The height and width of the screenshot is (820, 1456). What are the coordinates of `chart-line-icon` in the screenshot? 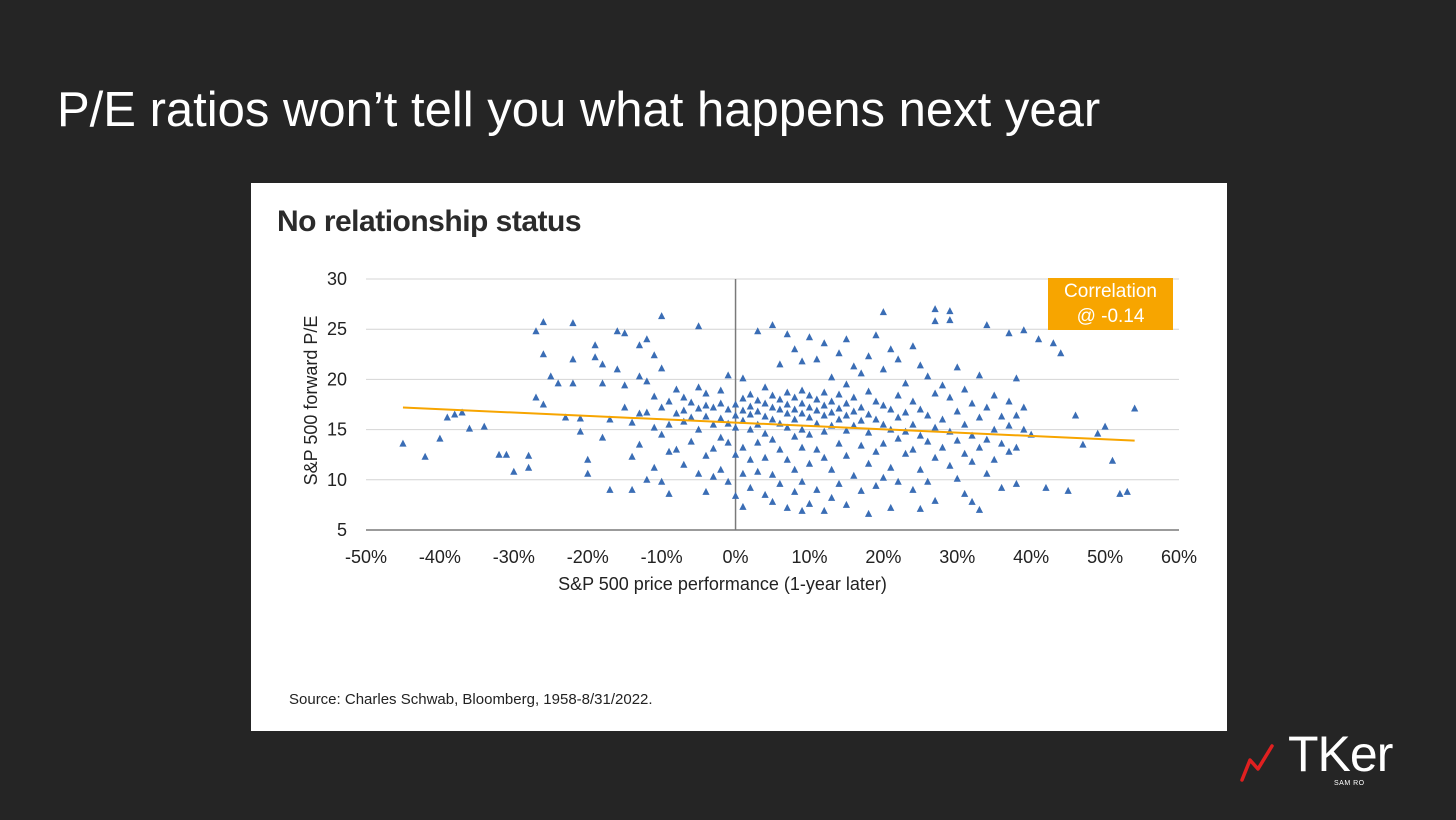 It's located at (1257, 763).